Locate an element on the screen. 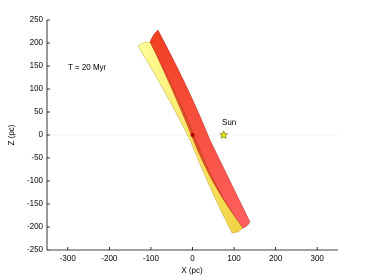 The height and width of the screenshot is (280, 374). x-tick-label: -100 is located at coordinates (151, 258).